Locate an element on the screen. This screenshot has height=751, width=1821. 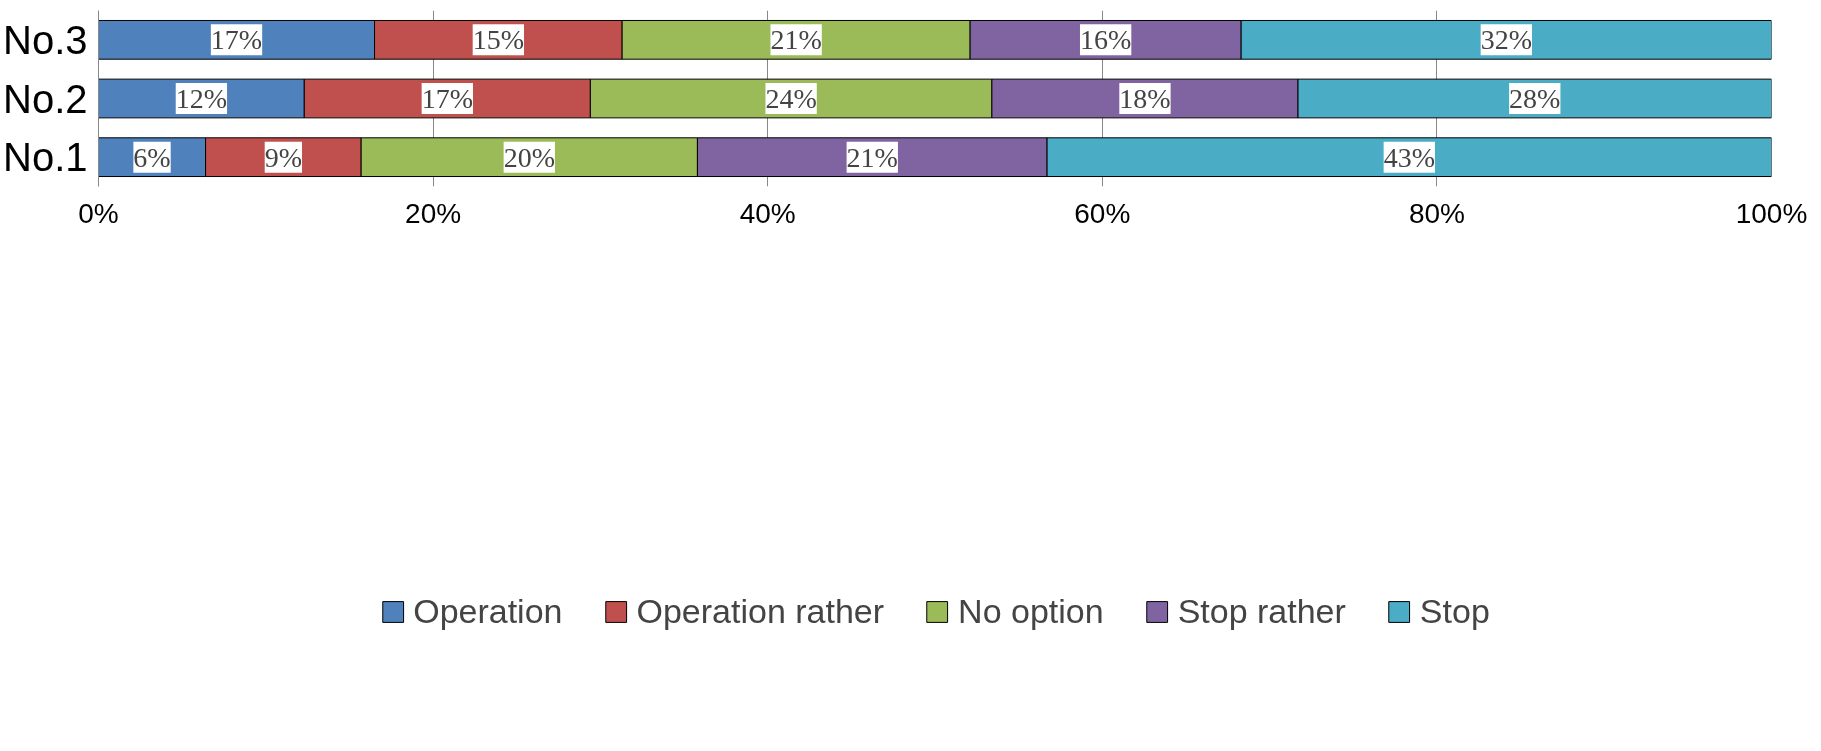
legend-label: Operation rather is located at coordinates (760, 611).